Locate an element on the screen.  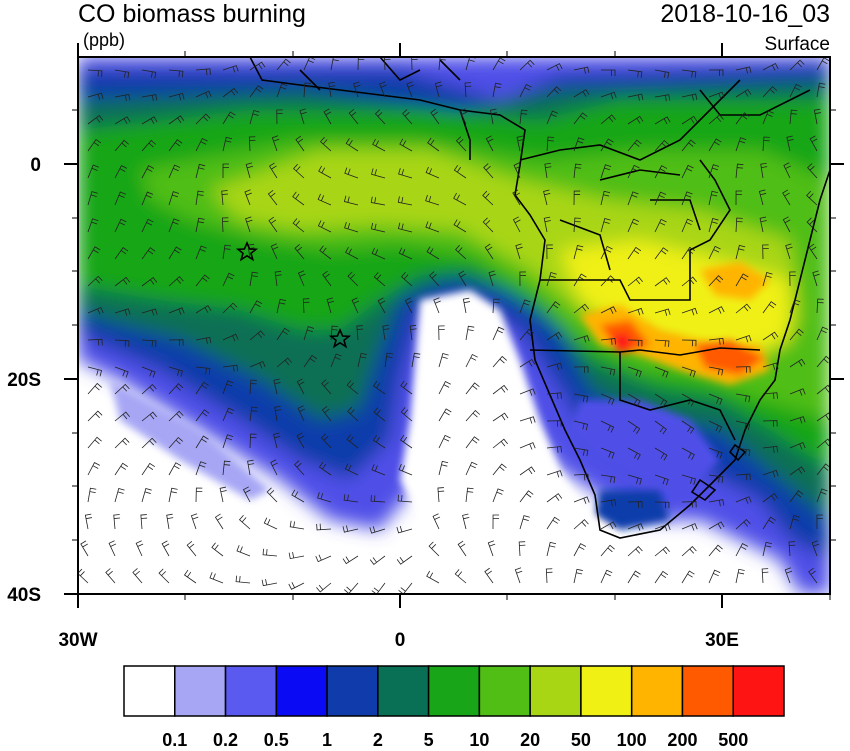
units-label: (ppb) is located at coordinates (104, 40).